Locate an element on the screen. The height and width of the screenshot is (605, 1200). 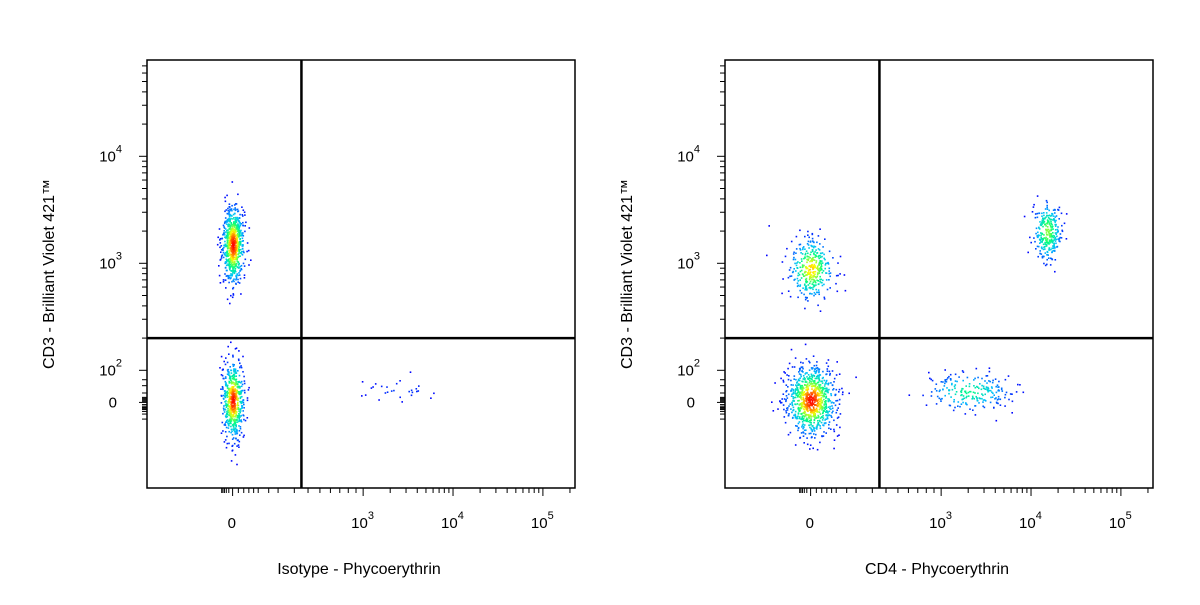
y-tick-label: 0 is located at coordinates (113, 402).